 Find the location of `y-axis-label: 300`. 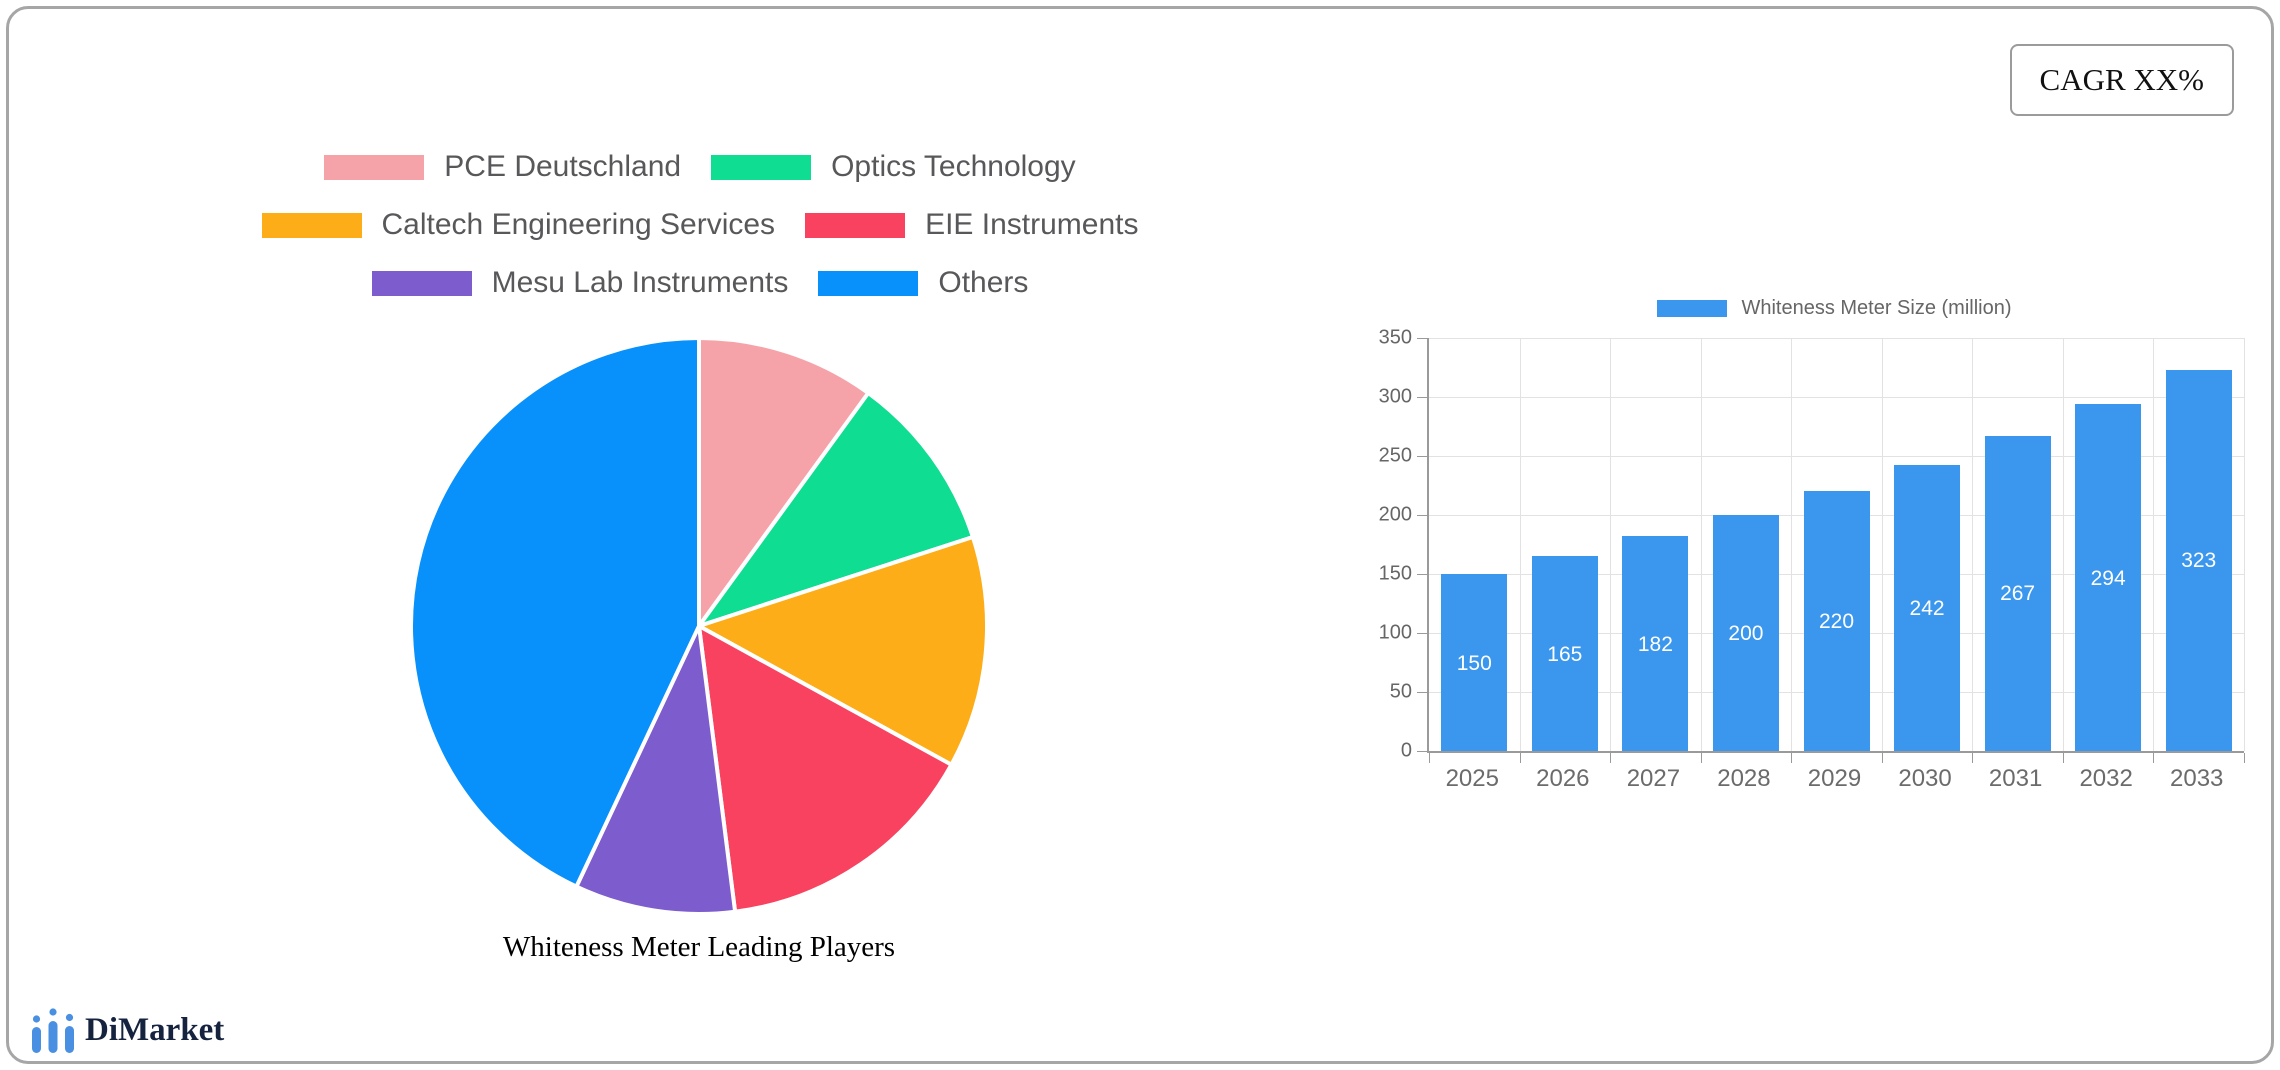

y-axis-label: 300 is located at coordinates (1395, 396).